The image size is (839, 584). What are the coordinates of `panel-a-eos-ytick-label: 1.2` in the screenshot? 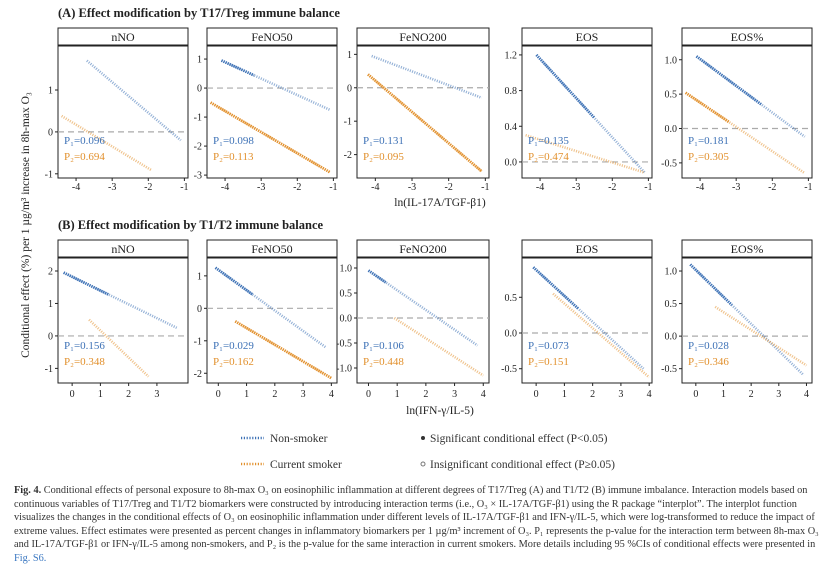 It's located at (511, 55).